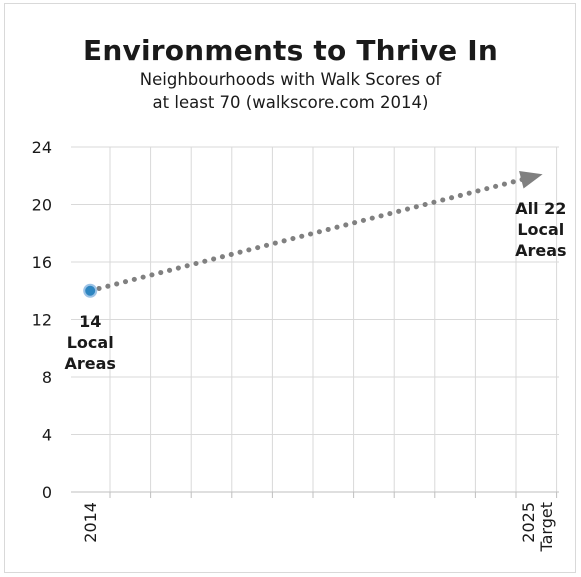  I want to click on chart-title: Environments to Thrive In, so click(290, 50).